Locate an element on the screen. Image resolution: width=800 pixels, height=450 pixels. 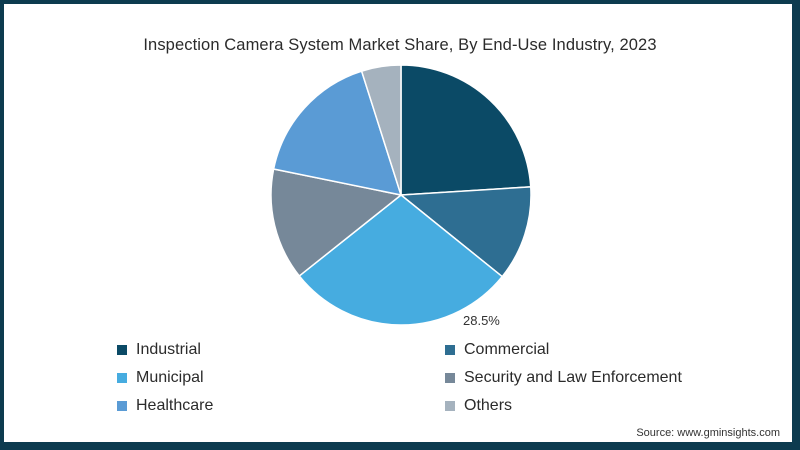
legend-label: Municipal is located at coordinates (170, 377).